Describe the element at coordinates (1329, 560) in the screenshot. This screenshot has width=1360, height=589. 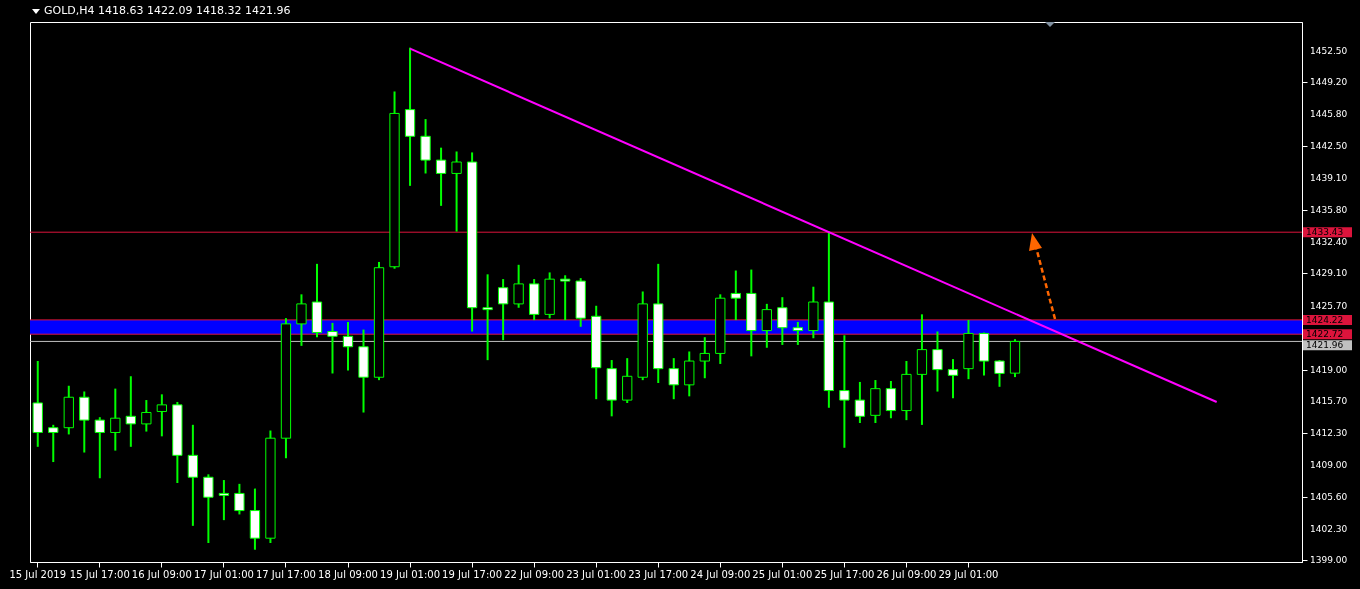
I see `y-tick-label: 1399.00` at that location.